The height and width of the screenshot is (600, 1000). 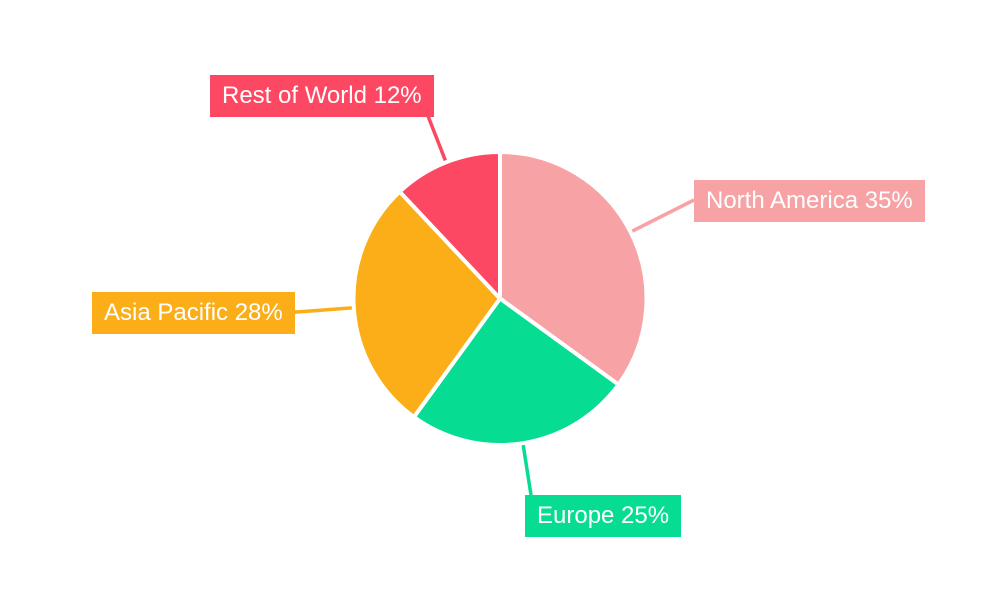 What do you see at coordinates (573, 268) in the screenshot?
I see `pie-slice-north-america` at bounding box center [573, 268].